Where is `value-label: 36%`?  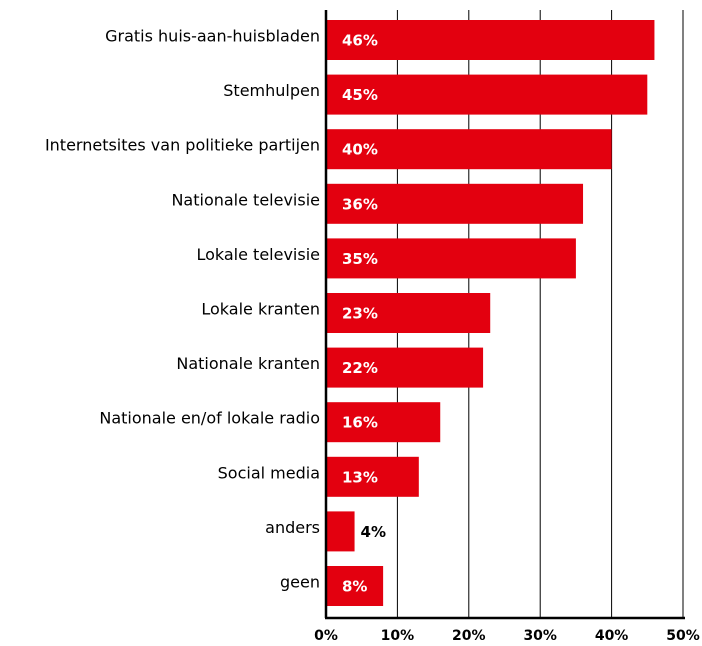
value-label: 36% is located at coordinates (360, 204).